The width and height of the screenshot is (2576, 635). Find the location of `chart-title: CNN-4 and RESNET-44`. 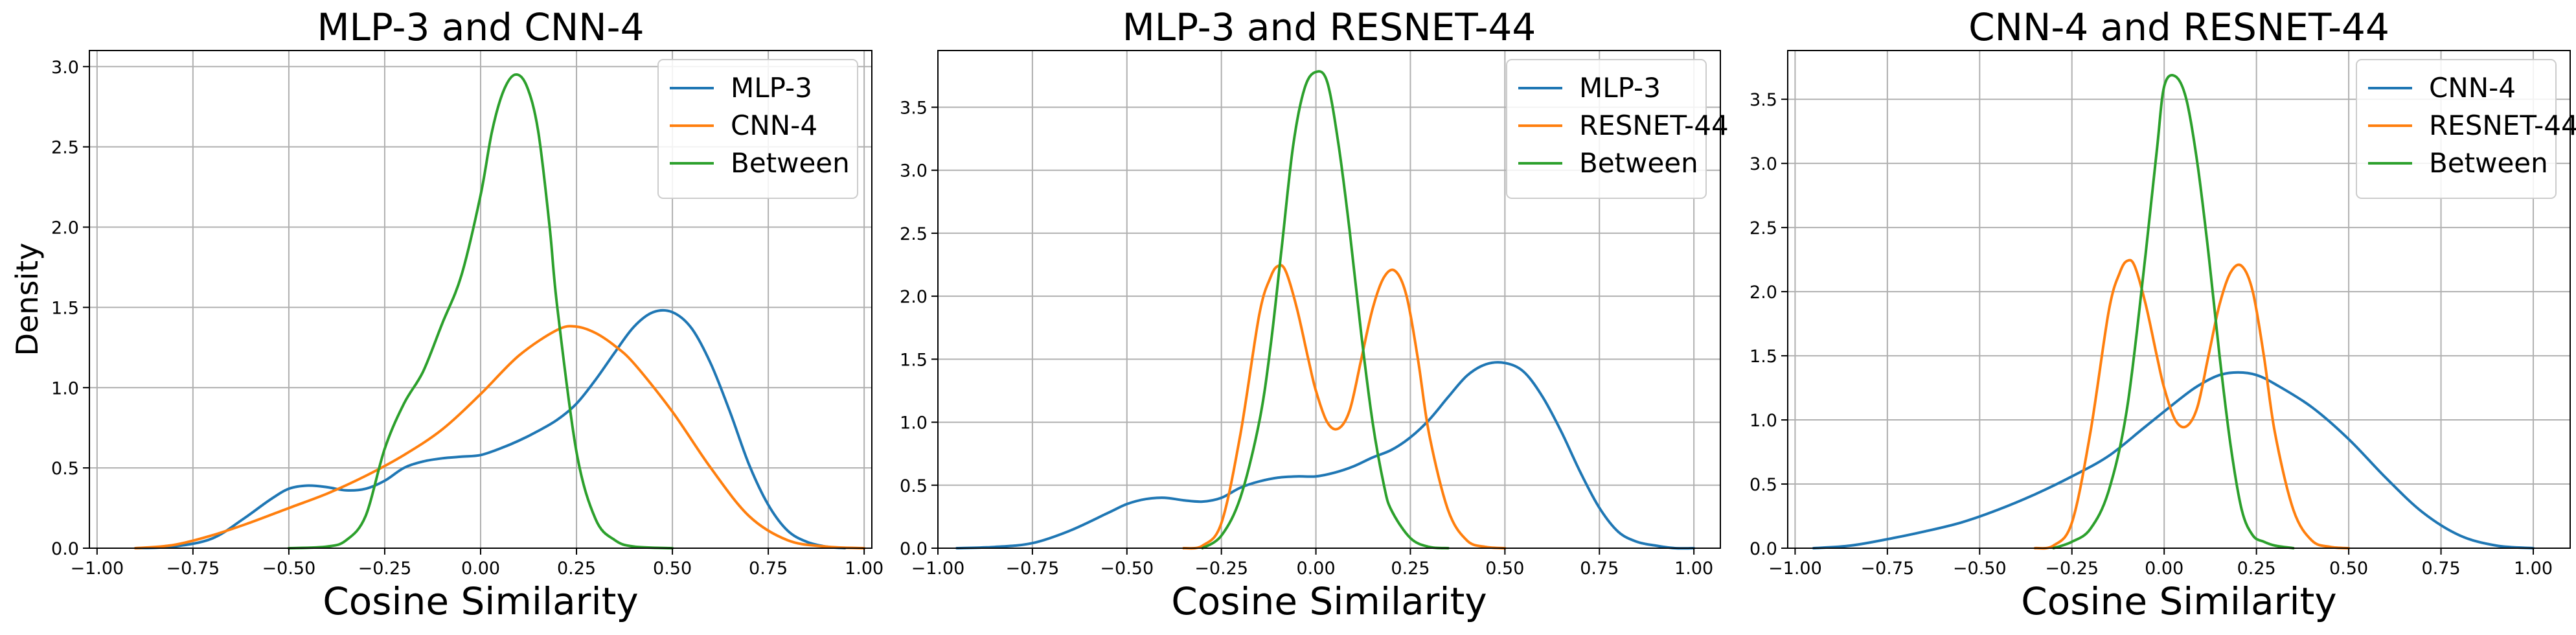

chart-title: CNN-4 and RESNET-44 is located at coordinates (2179, 27).